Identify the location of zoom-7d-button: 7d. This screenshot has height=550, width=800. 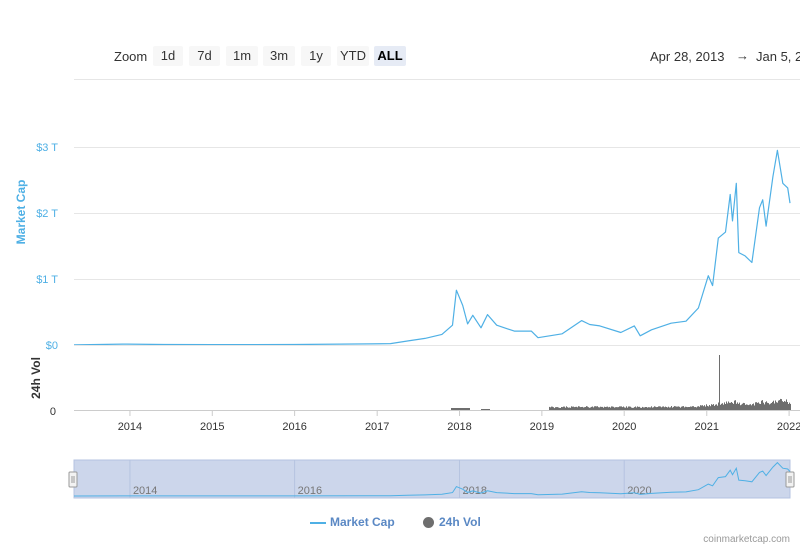
(204, 56).